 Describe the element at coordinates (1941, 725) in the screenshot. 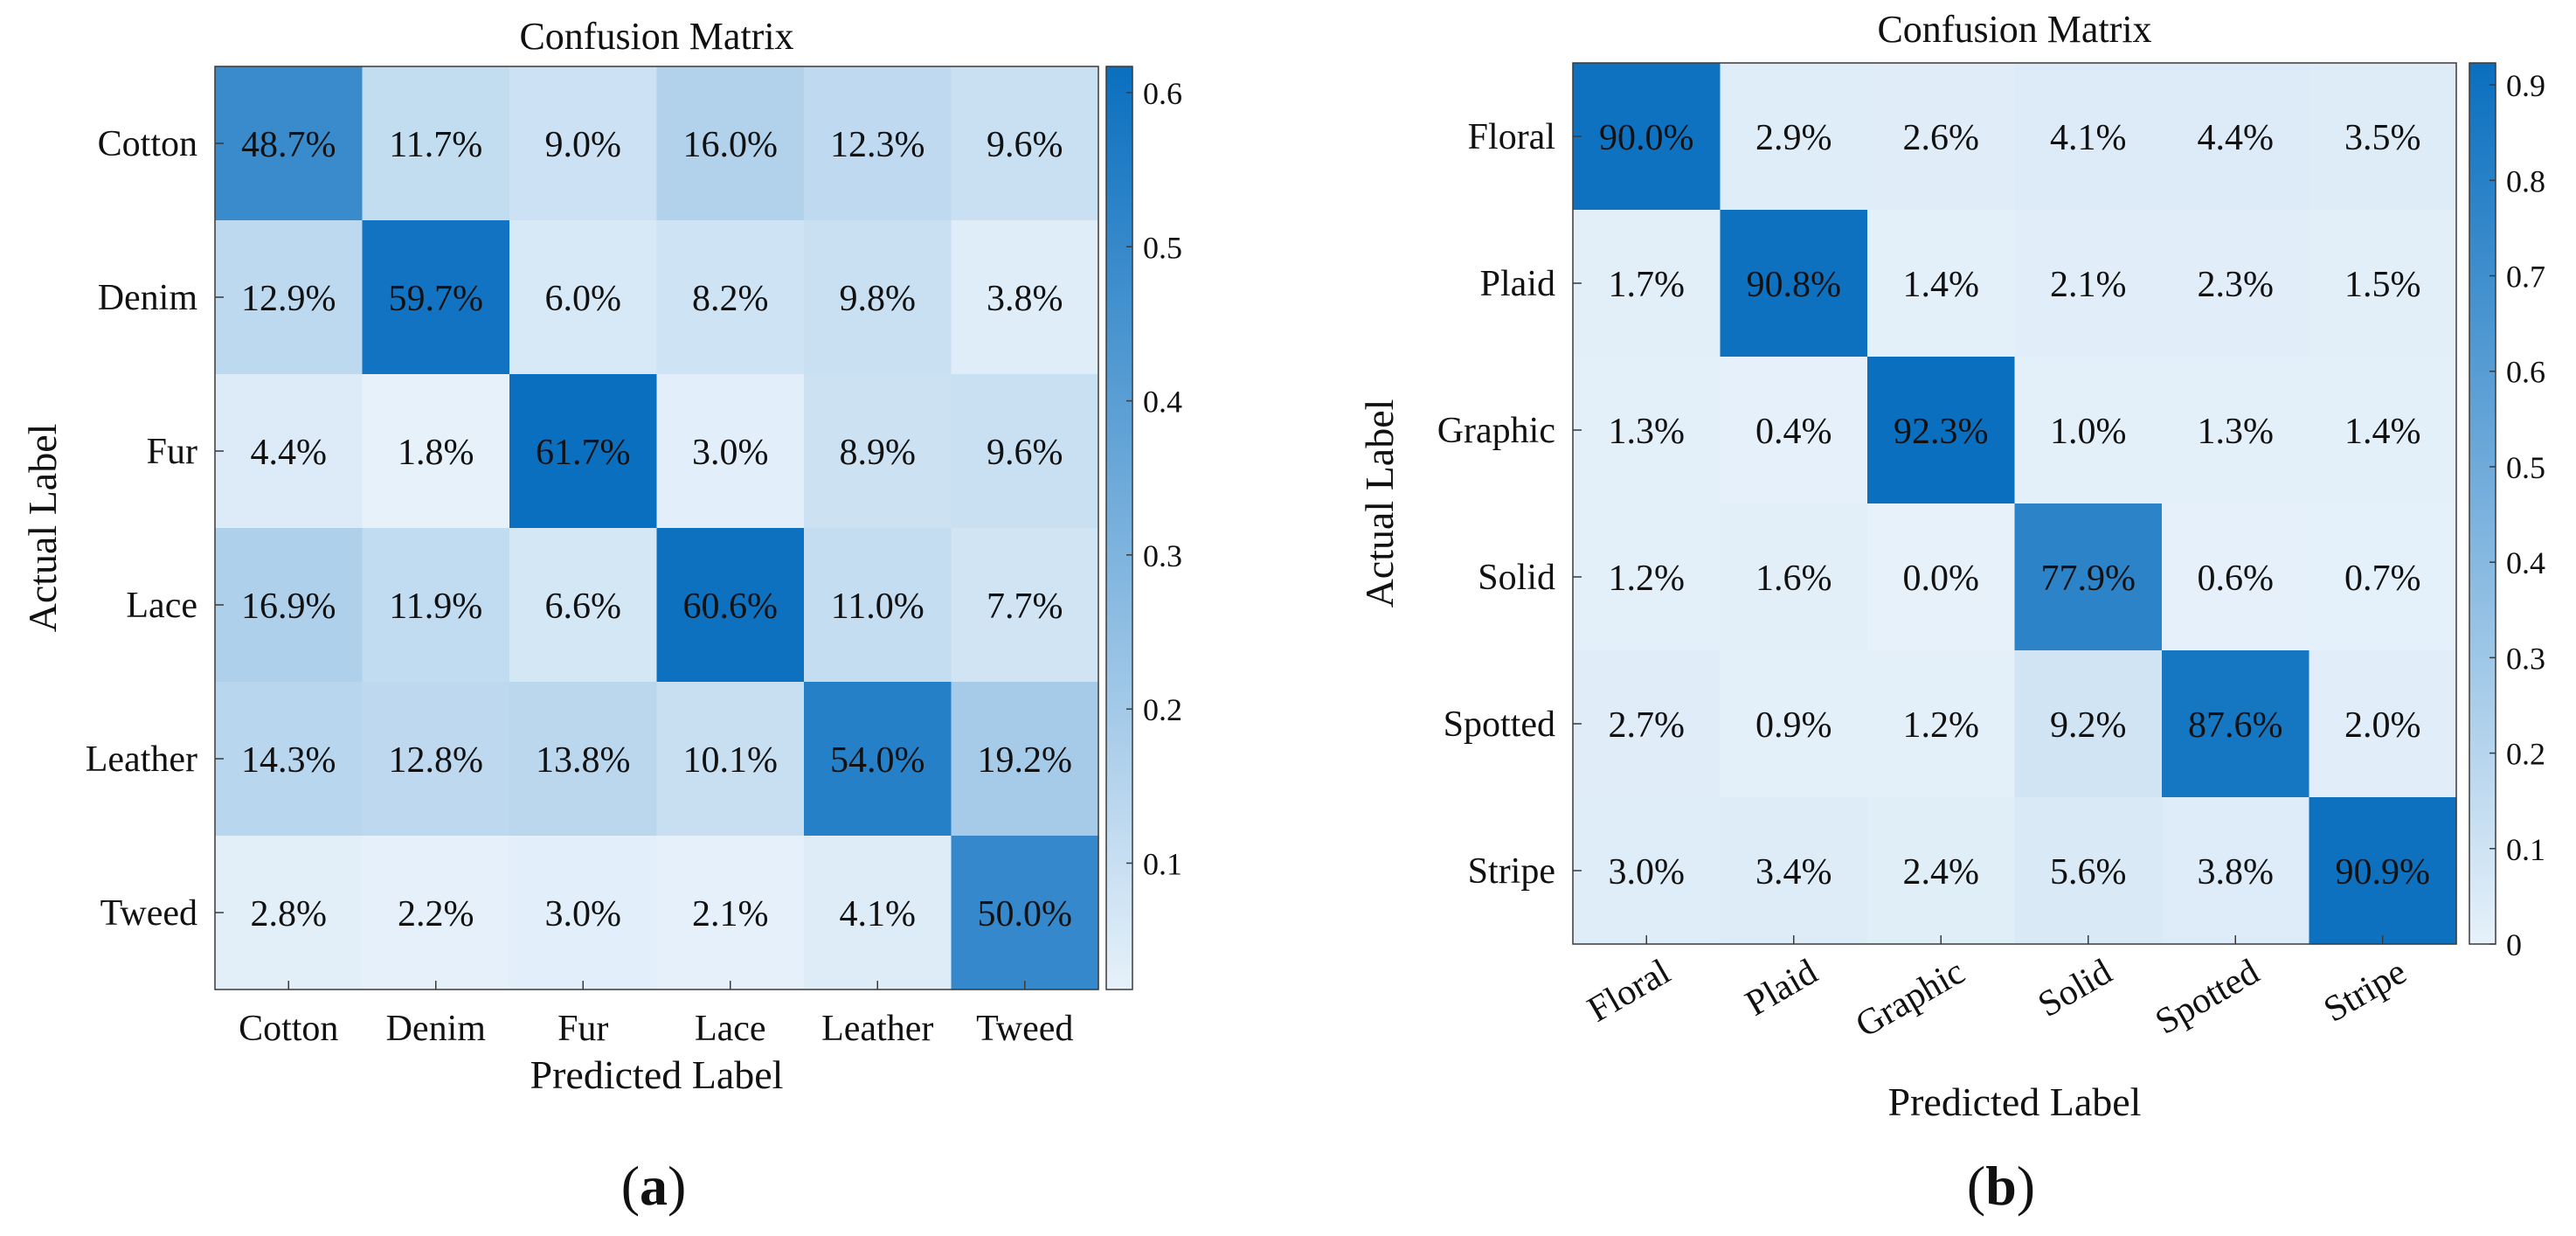

I see `cell-value-label: 1.2%` at that location.